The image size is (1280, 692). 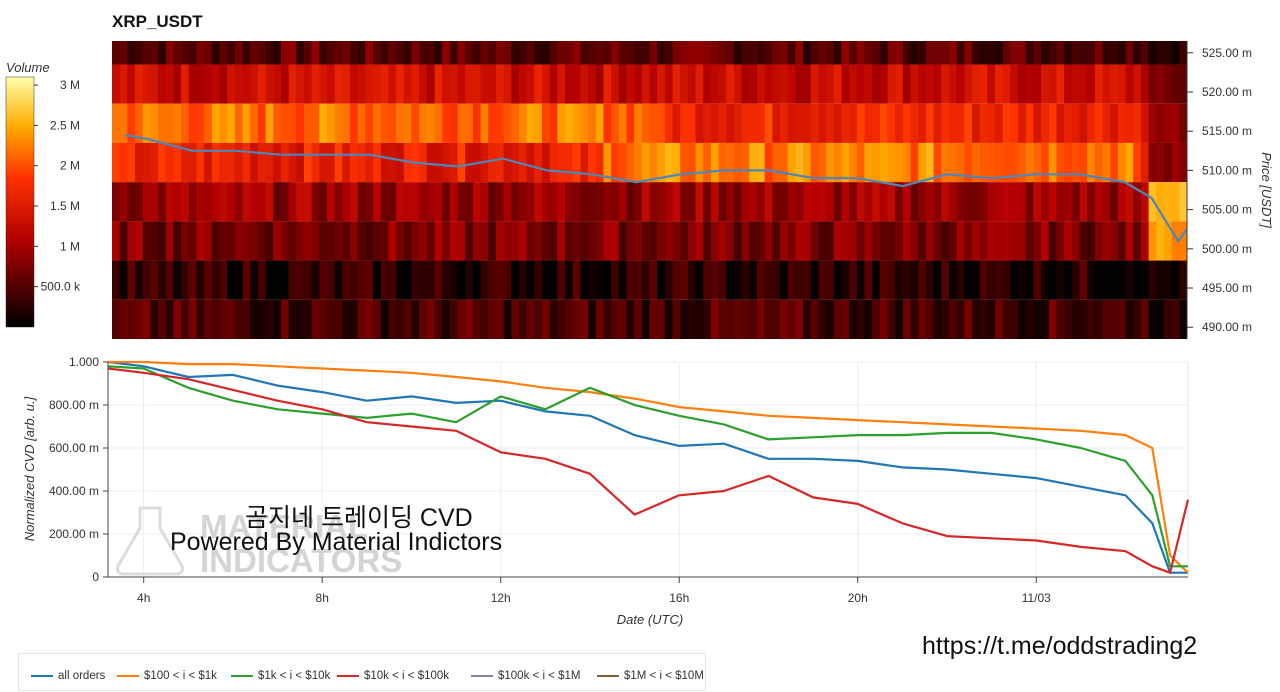 I want to click on legend-item-1m-i-10m: $1M < i < $10M, so click(x=650, y=676).